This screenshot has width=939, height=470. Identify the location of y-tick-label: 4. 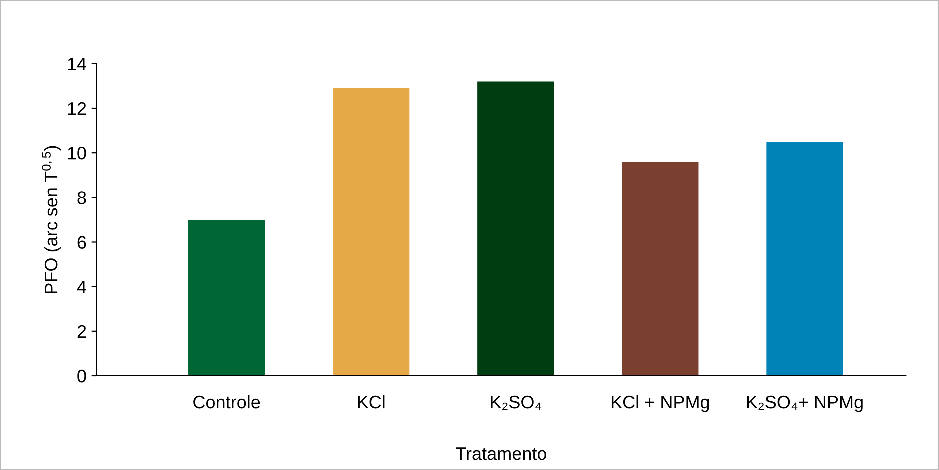
(81, 287).